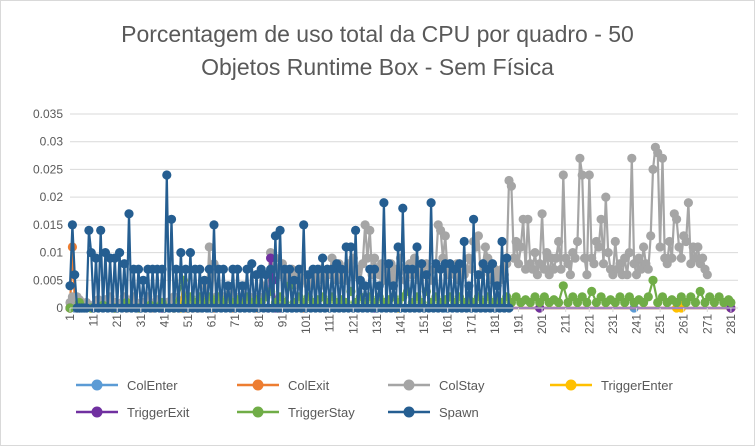 The height and width of the screenshot is (446, 755). What do you see at coordinates (48, 169) in the screenshot?
I see `y-tick-label: 0.025` at bounding box center [48, 169].